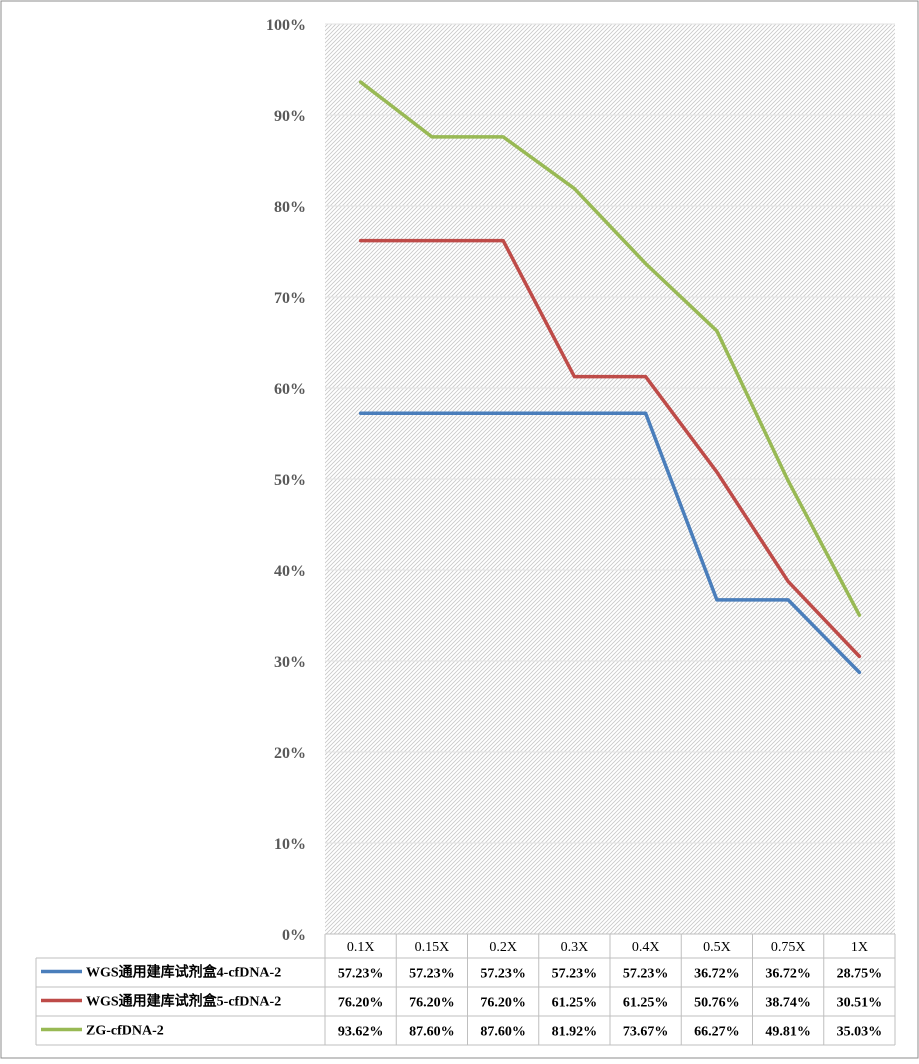 The width and height of the screenshot is (919, 1064). I want to click on table-value-cell: 73.67%, so click(646, 1032).